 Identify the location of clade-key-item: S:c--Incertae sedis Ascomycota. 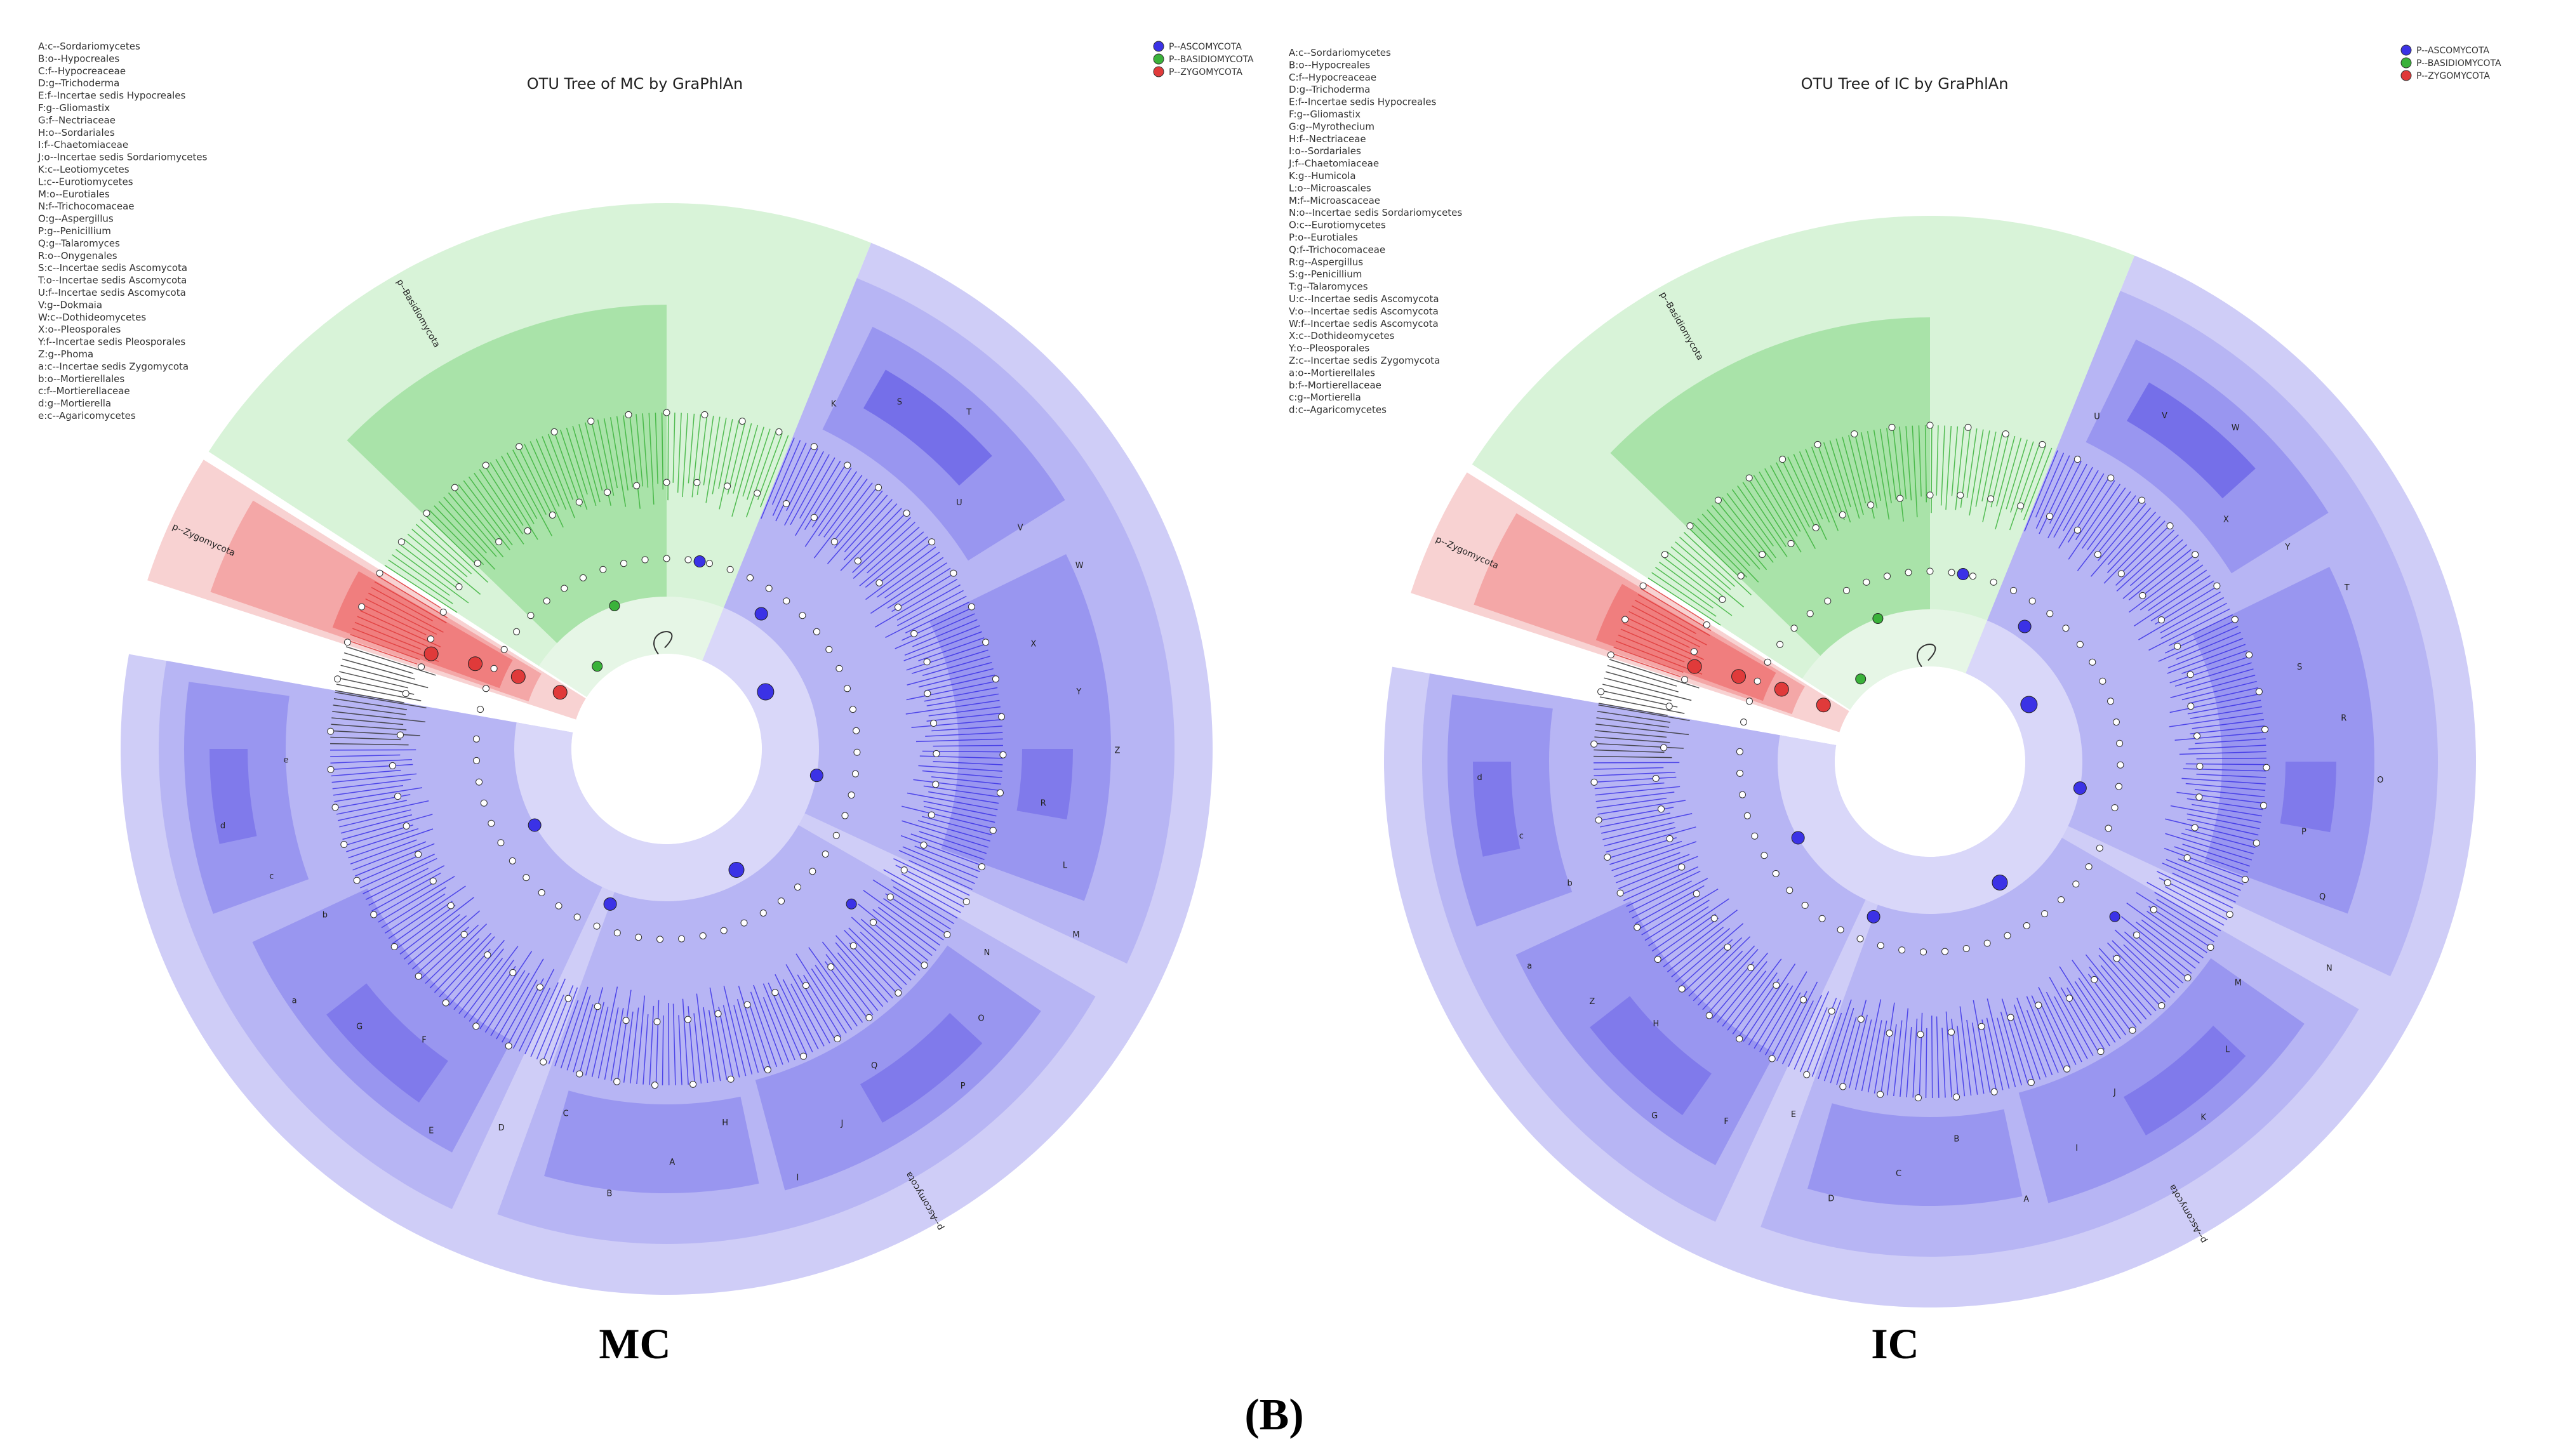
(112, 268).